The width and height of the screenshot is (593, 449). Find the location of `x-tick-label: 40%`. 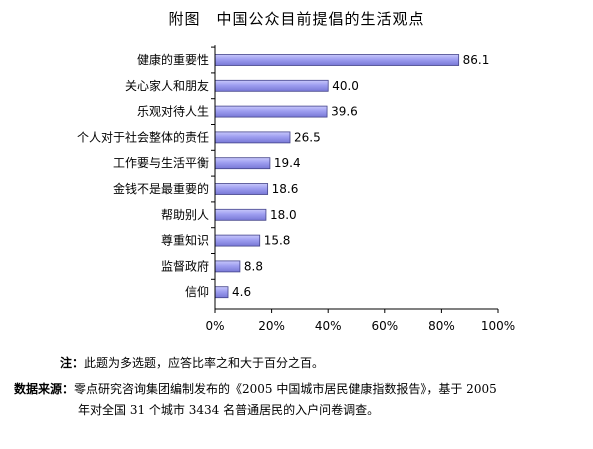

x-tick-label: 40% is located at coordinates (328, 326).